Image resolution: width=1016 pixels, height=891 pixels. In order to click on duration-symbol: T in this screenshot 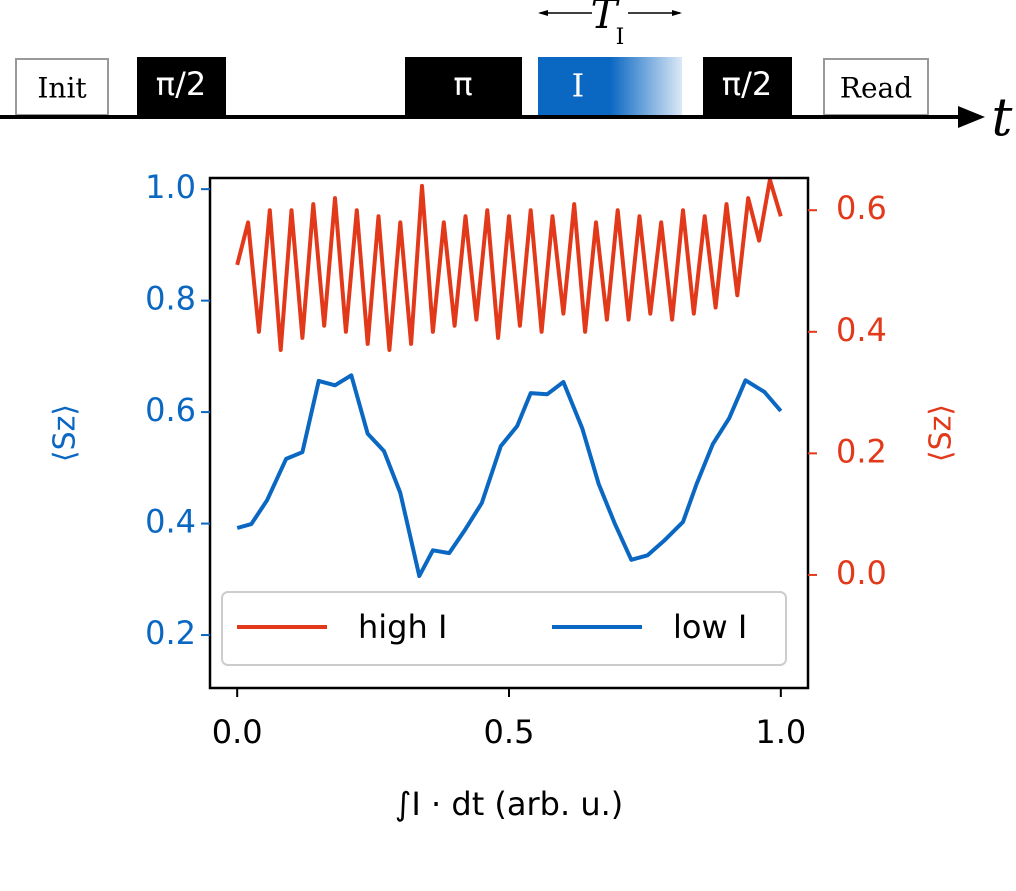, I will do `click(606, 19)`.